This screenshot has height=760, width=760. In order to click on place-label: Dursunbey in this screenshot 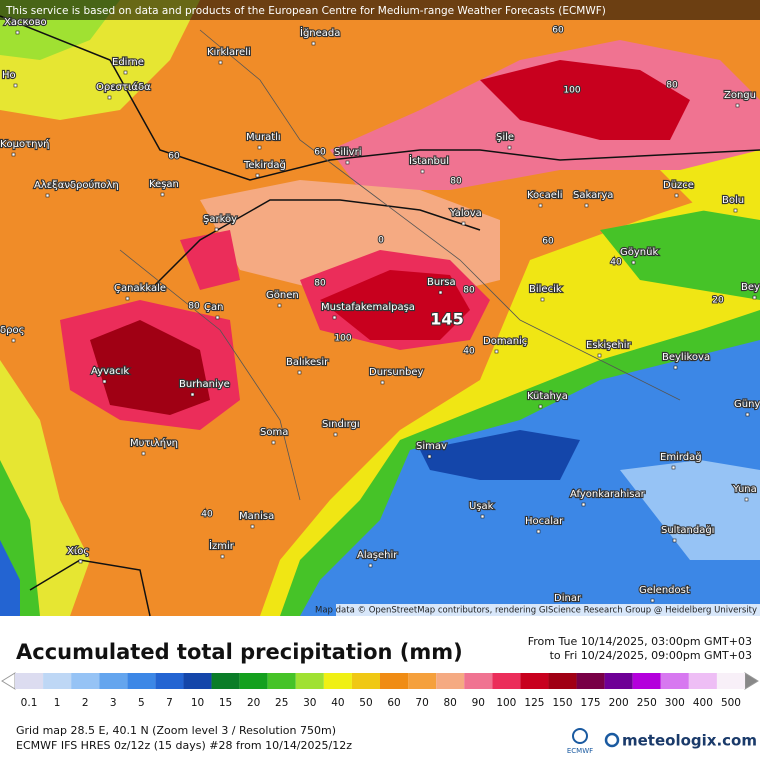, I will do `click(396, 372)`.